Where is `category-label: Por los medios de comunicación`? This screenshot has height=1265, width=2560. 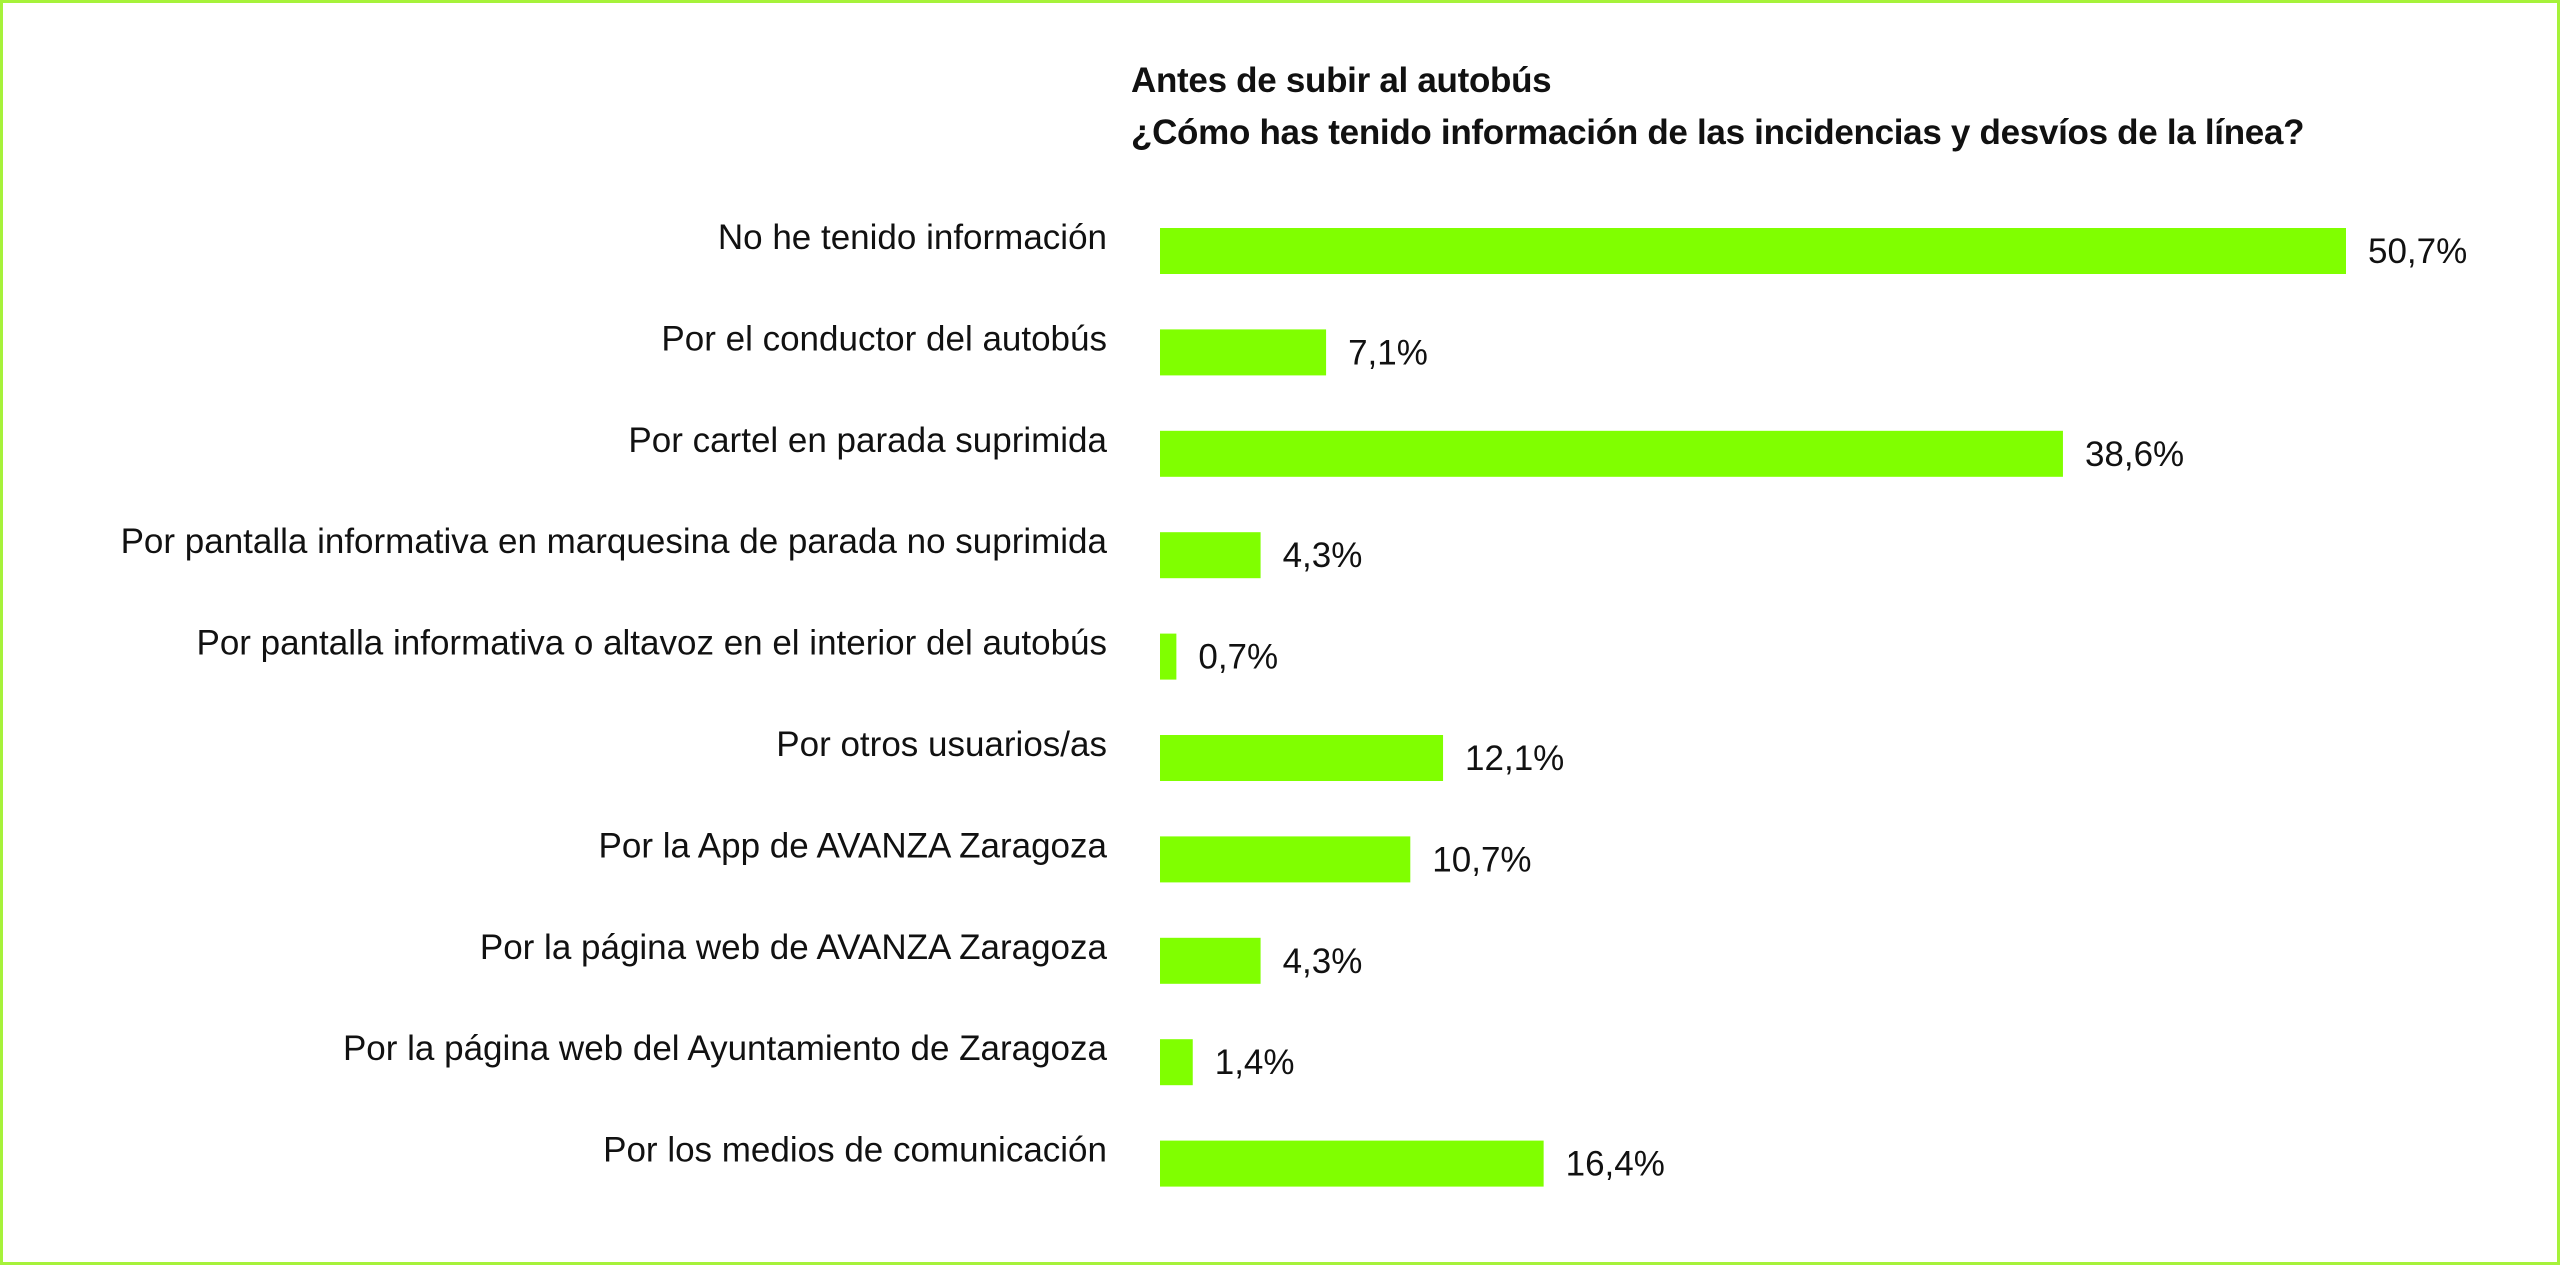
category-label: Por los medios de comunicación is located at coordinates (855, 1150).